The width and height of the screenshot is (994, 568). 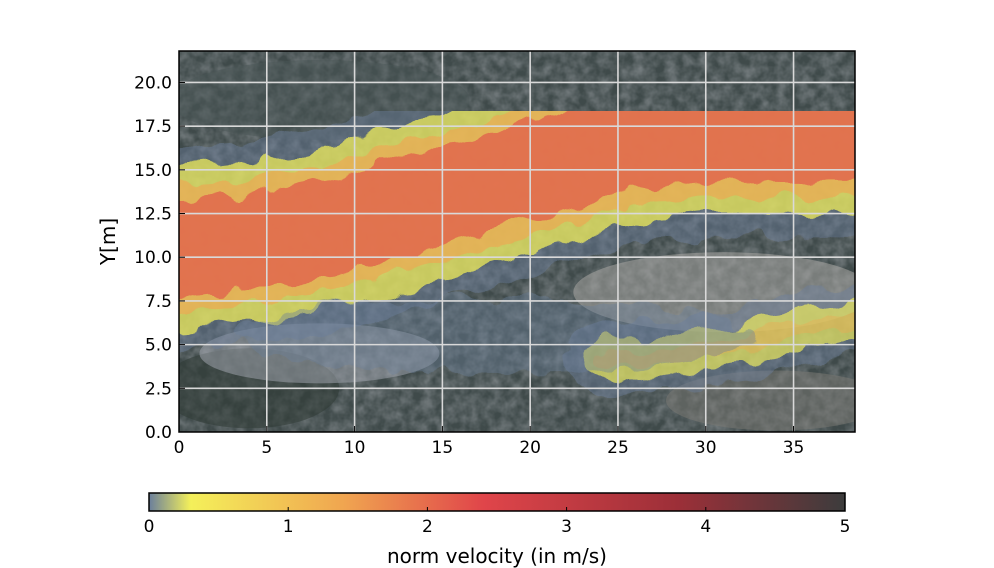 What do you see at coordinates (153, 215) in the screenshot?
I see `y-tick-label: 12.5` at bounding box center [153, 215].